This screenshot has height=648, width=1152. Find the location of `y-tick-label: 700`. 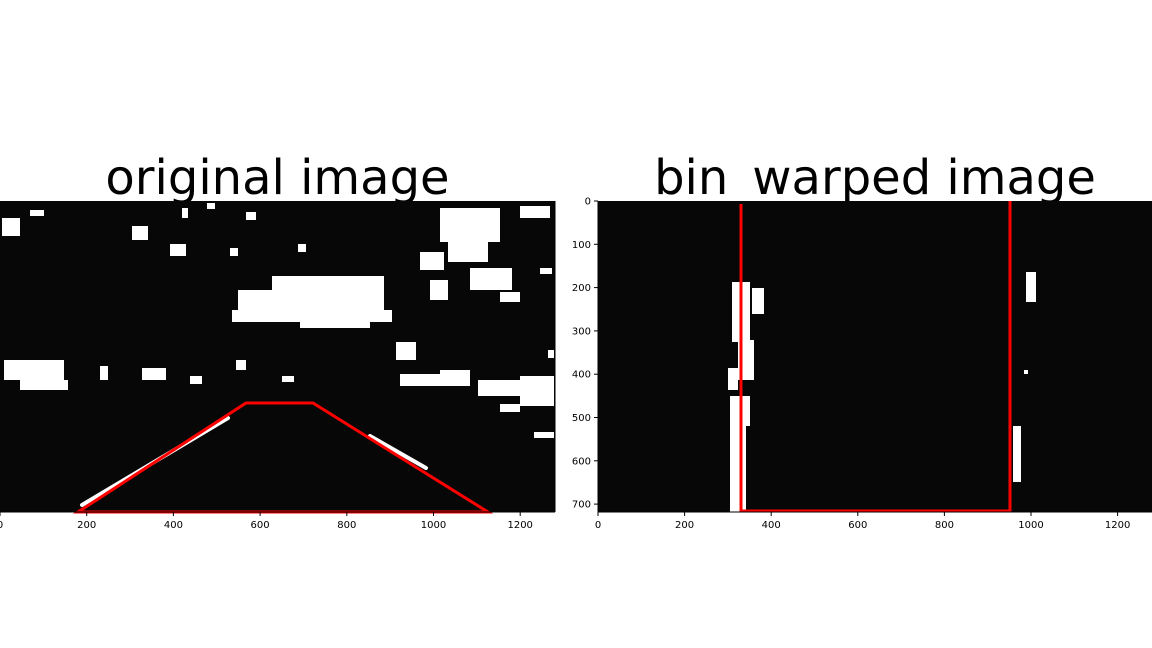

y-tick-label: 700 is located at coordinates (581, 505).